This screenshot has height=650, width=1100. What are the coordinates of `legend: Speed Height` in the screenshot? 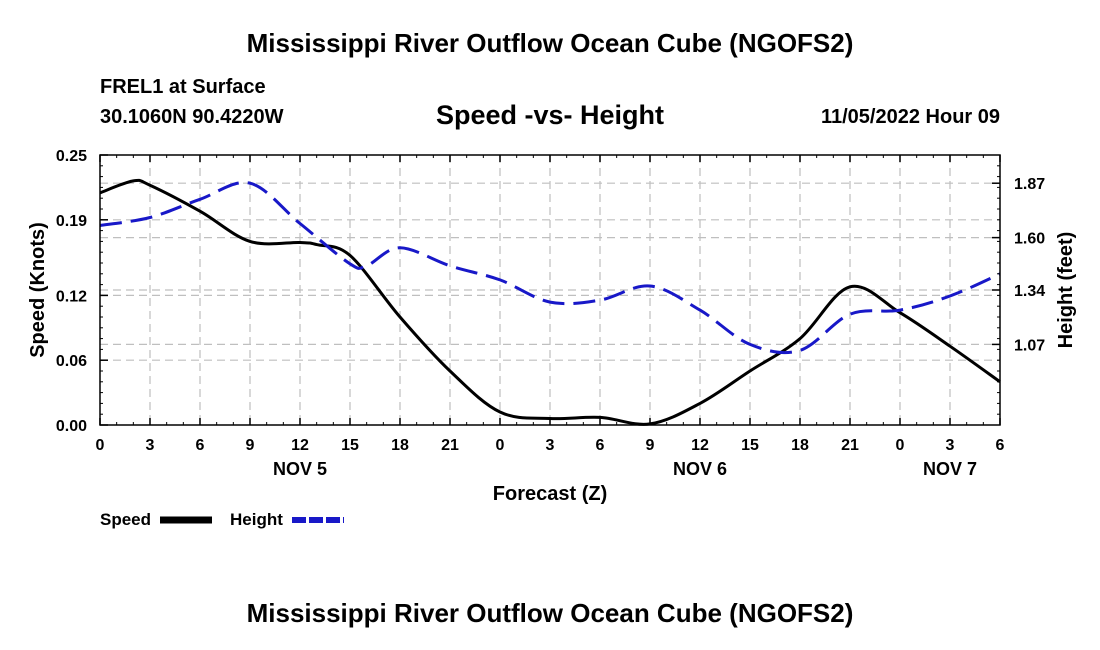 It's located at (222, 519).